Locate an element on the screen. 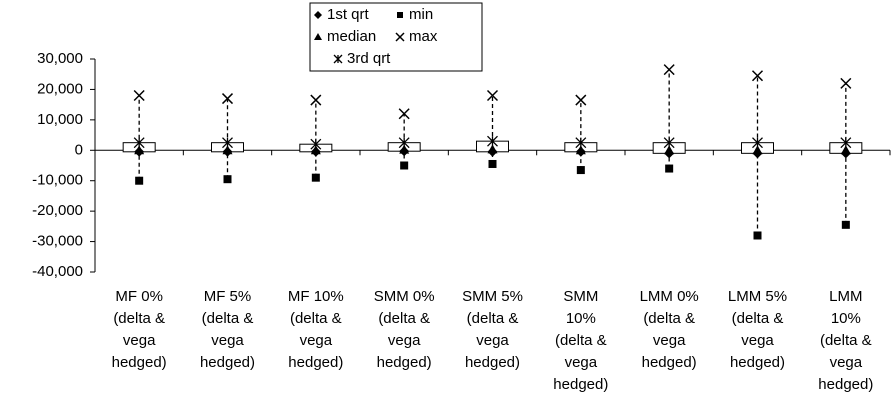 Image resolution: width=894 pixels, height=410 pixels. x-tick-label: SMM 5% is located at coordinates (492, 296).